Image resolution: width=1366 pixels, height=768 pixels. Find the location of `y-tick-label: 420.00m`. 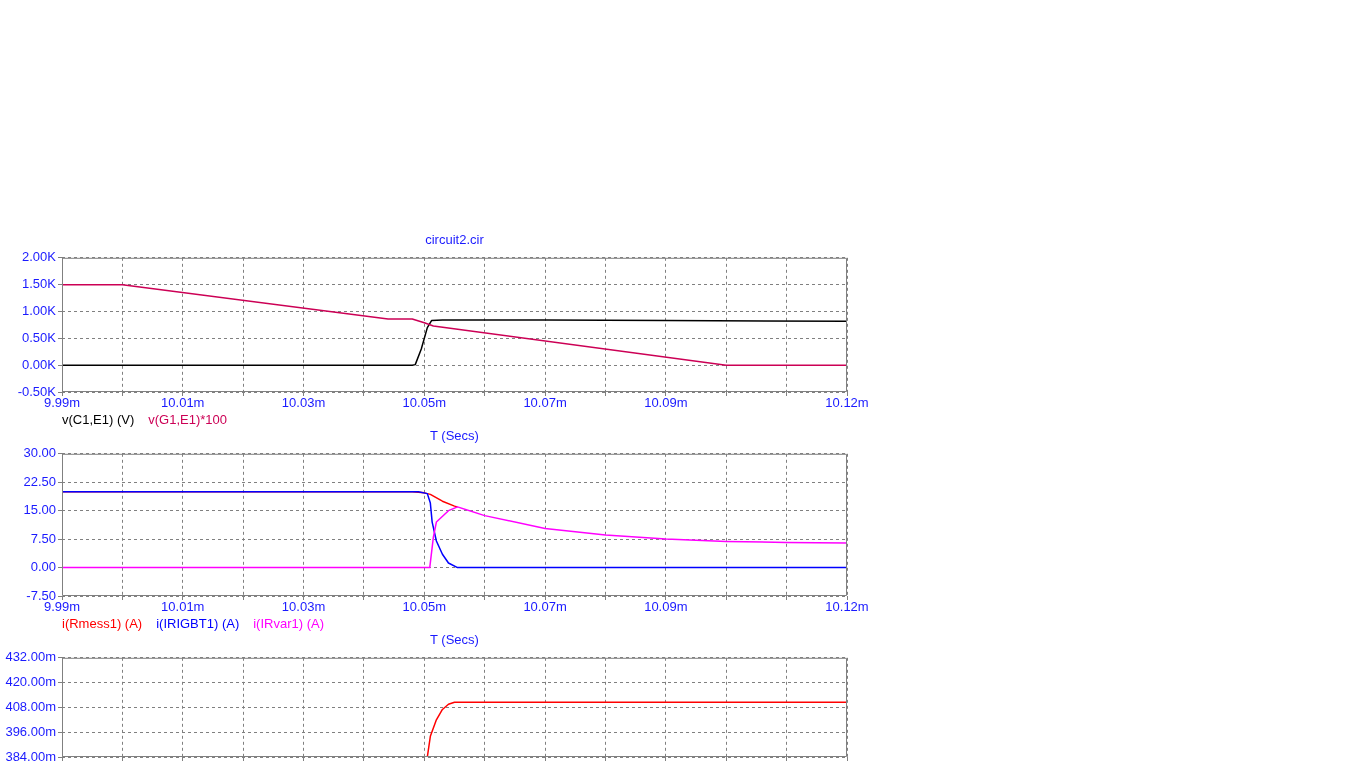

y-tick-label: 420.00m is located at coordinates (30, 682).